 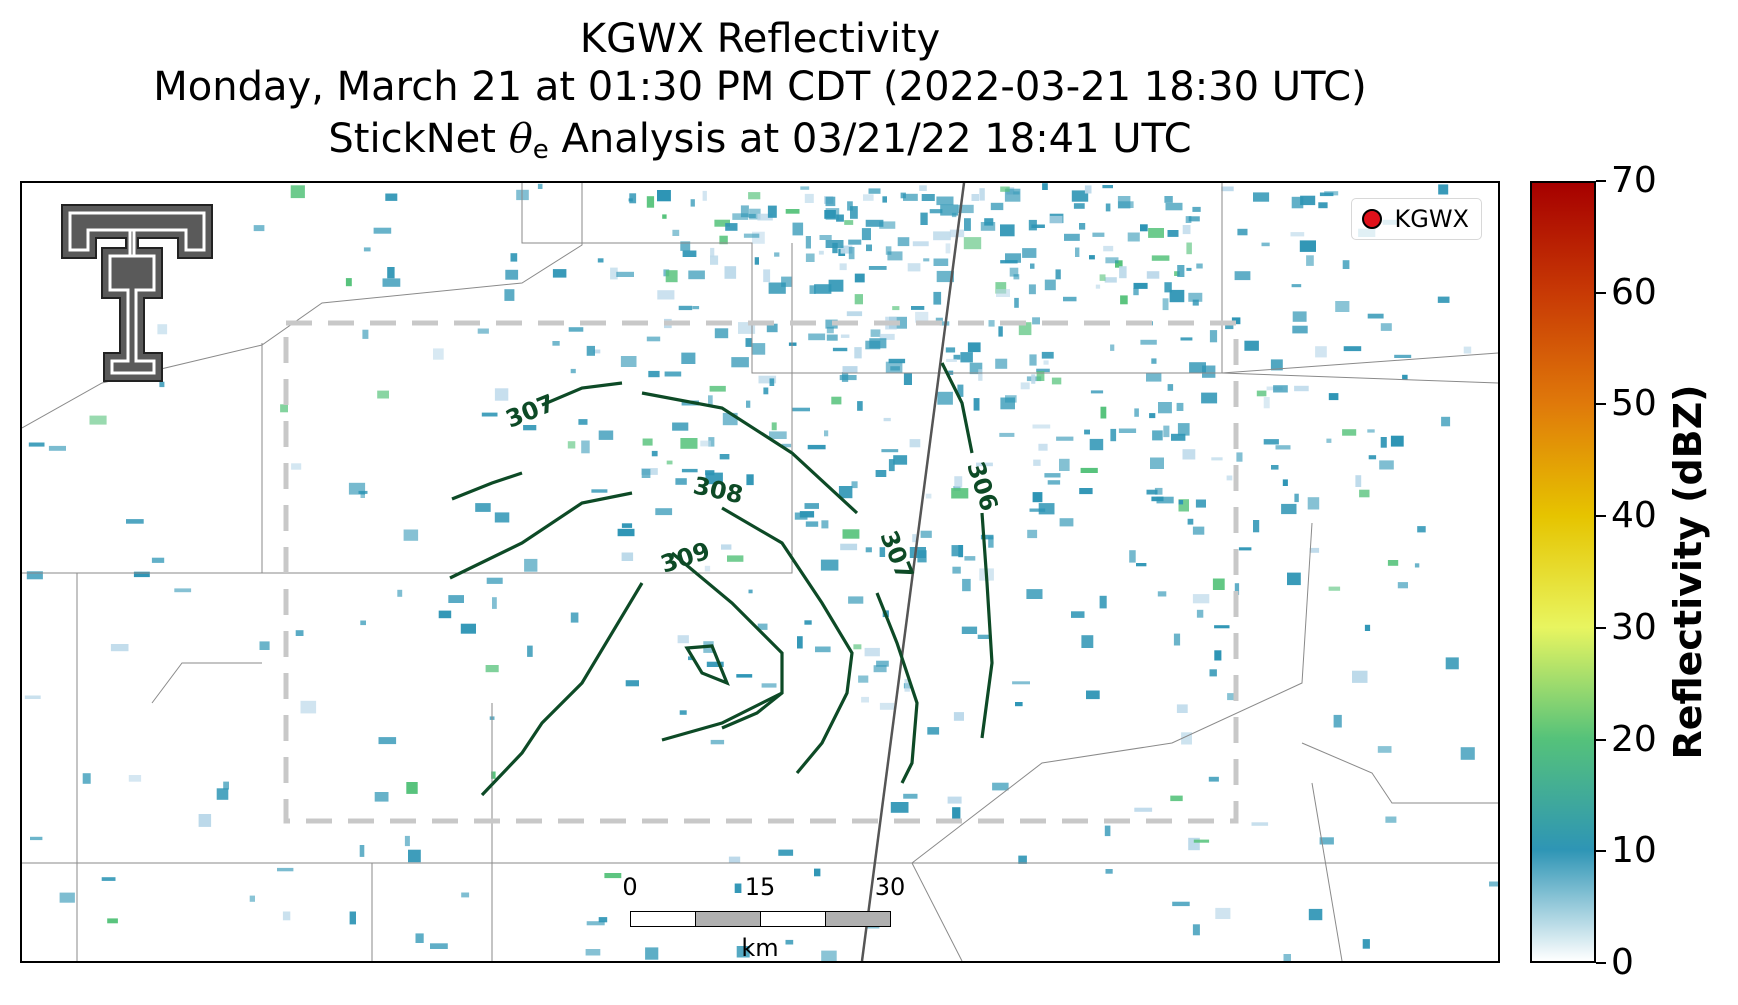 I want to click on legend-label: KGWX, so click(x=1431, y=219).